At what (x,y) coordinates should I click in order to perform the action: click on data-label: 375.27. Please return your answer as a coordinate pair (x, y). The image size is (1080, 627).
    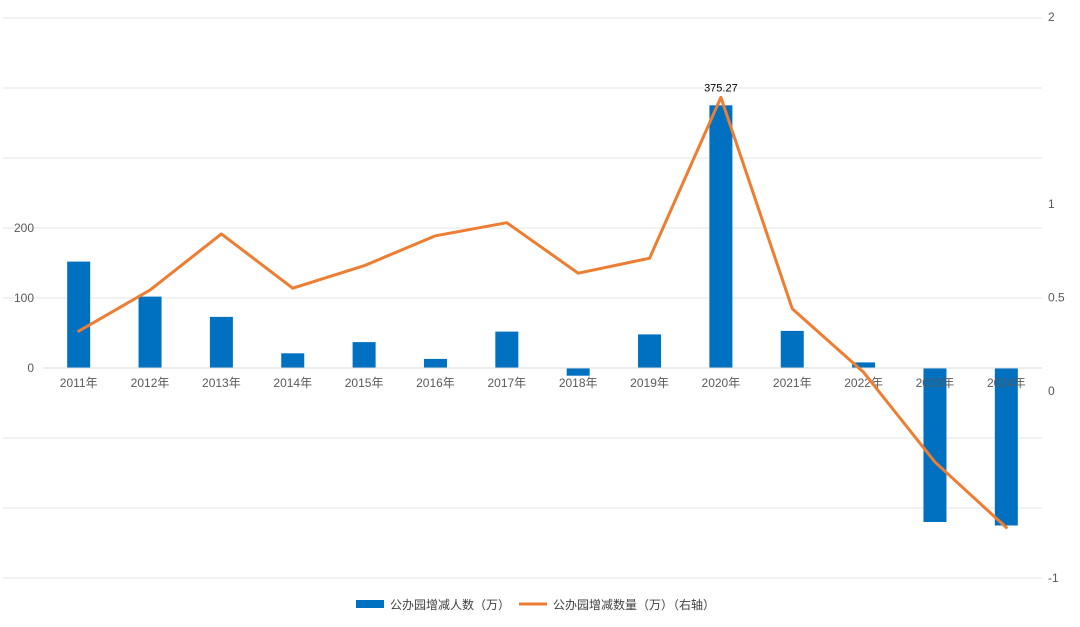
    Looking at the image, I should click on (721, 88).